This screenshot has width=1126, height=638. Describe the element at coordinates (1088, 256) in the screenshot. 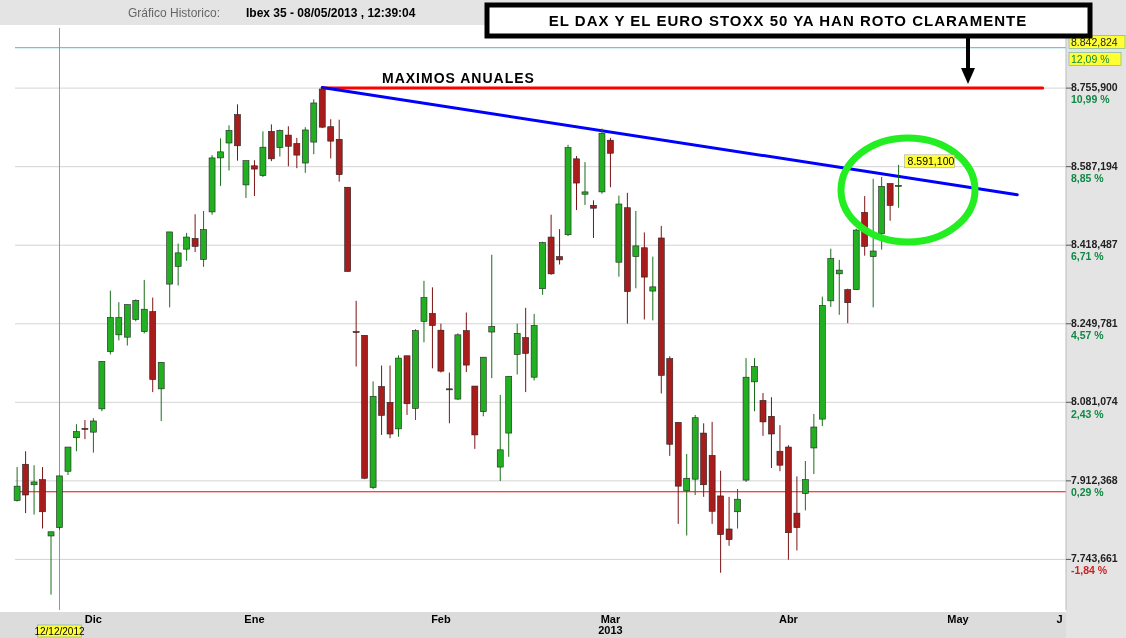

I see `y2-tick-label: 6,71 %` at that location.